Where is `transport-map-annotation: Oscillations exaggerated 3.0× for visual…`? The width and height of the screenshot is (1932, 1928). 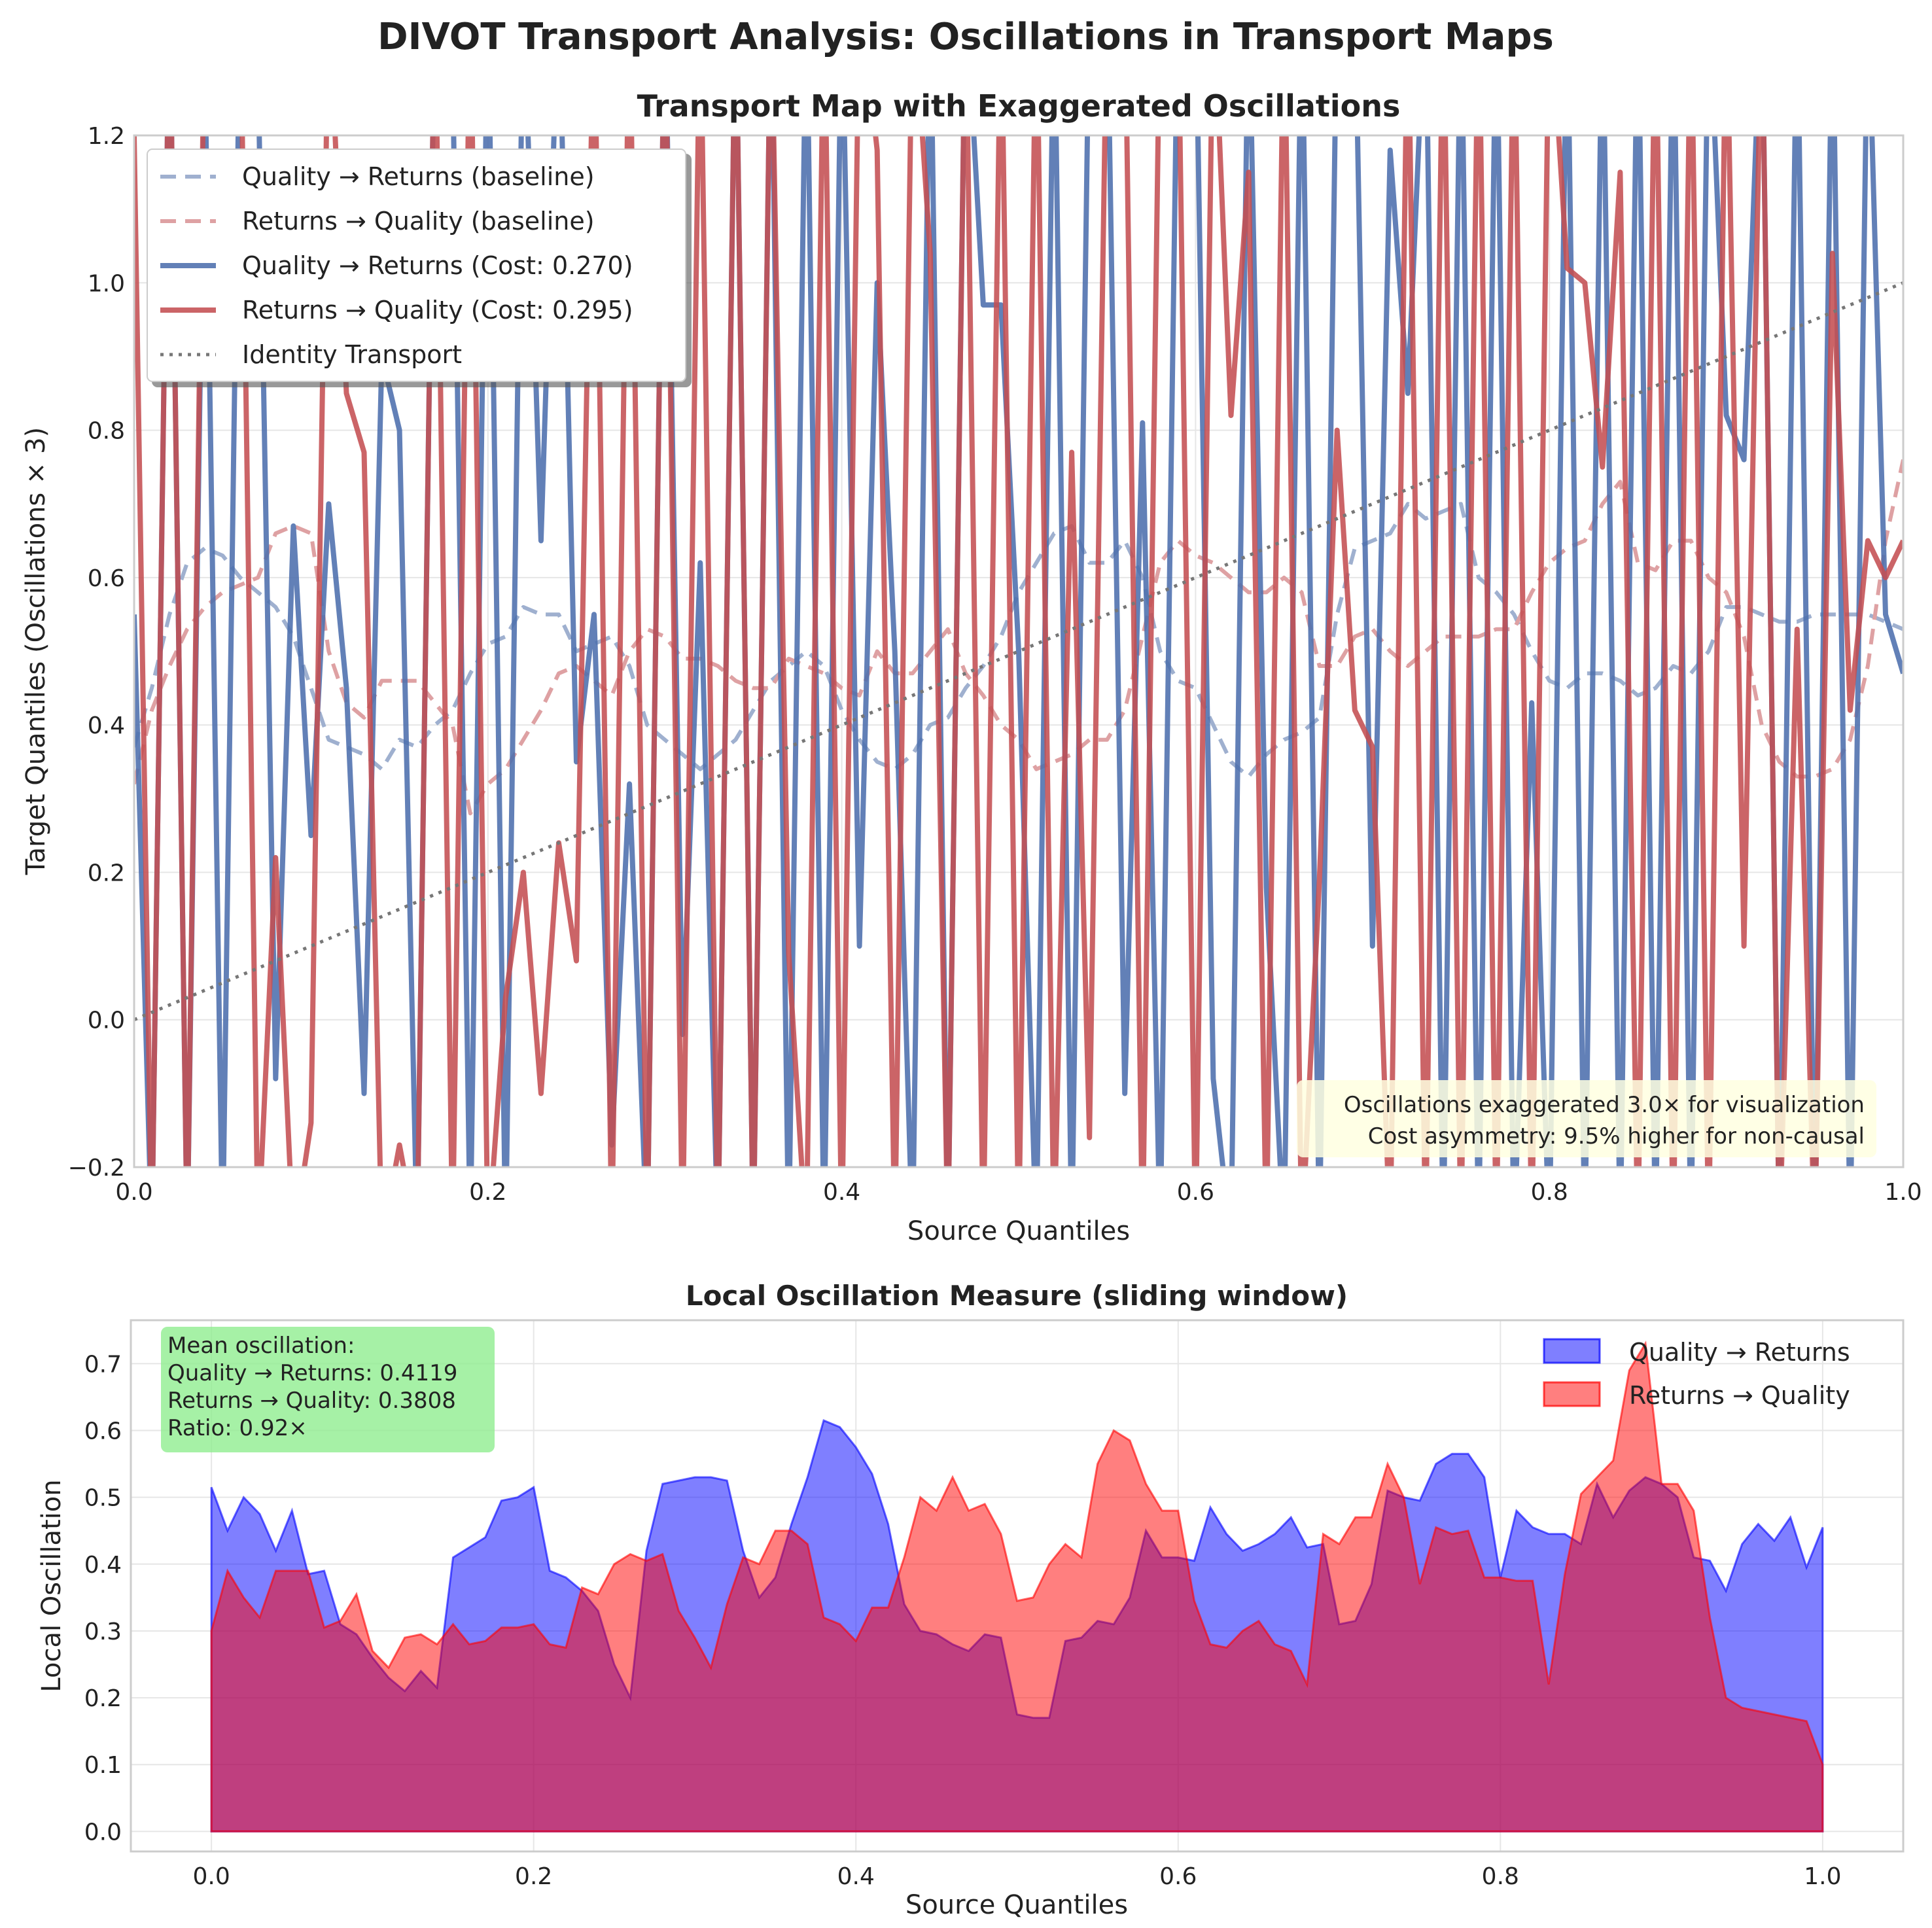
transport-map-annotation: Oscillations exaggerated 3.0× for visual… is located at coordinates (1586, 1118).